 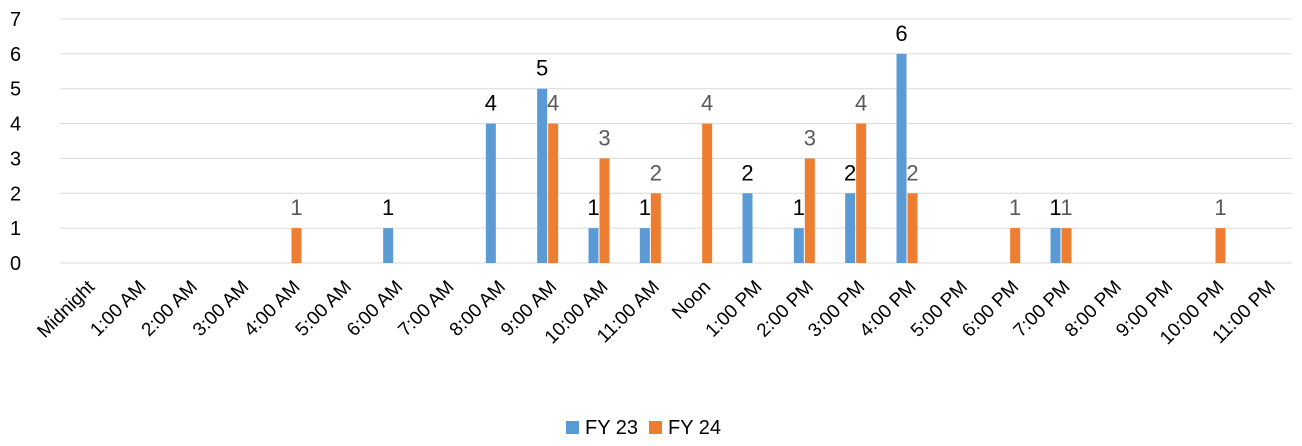 I want to click on x-tick-label: Noon, so click(x=691, y=300).